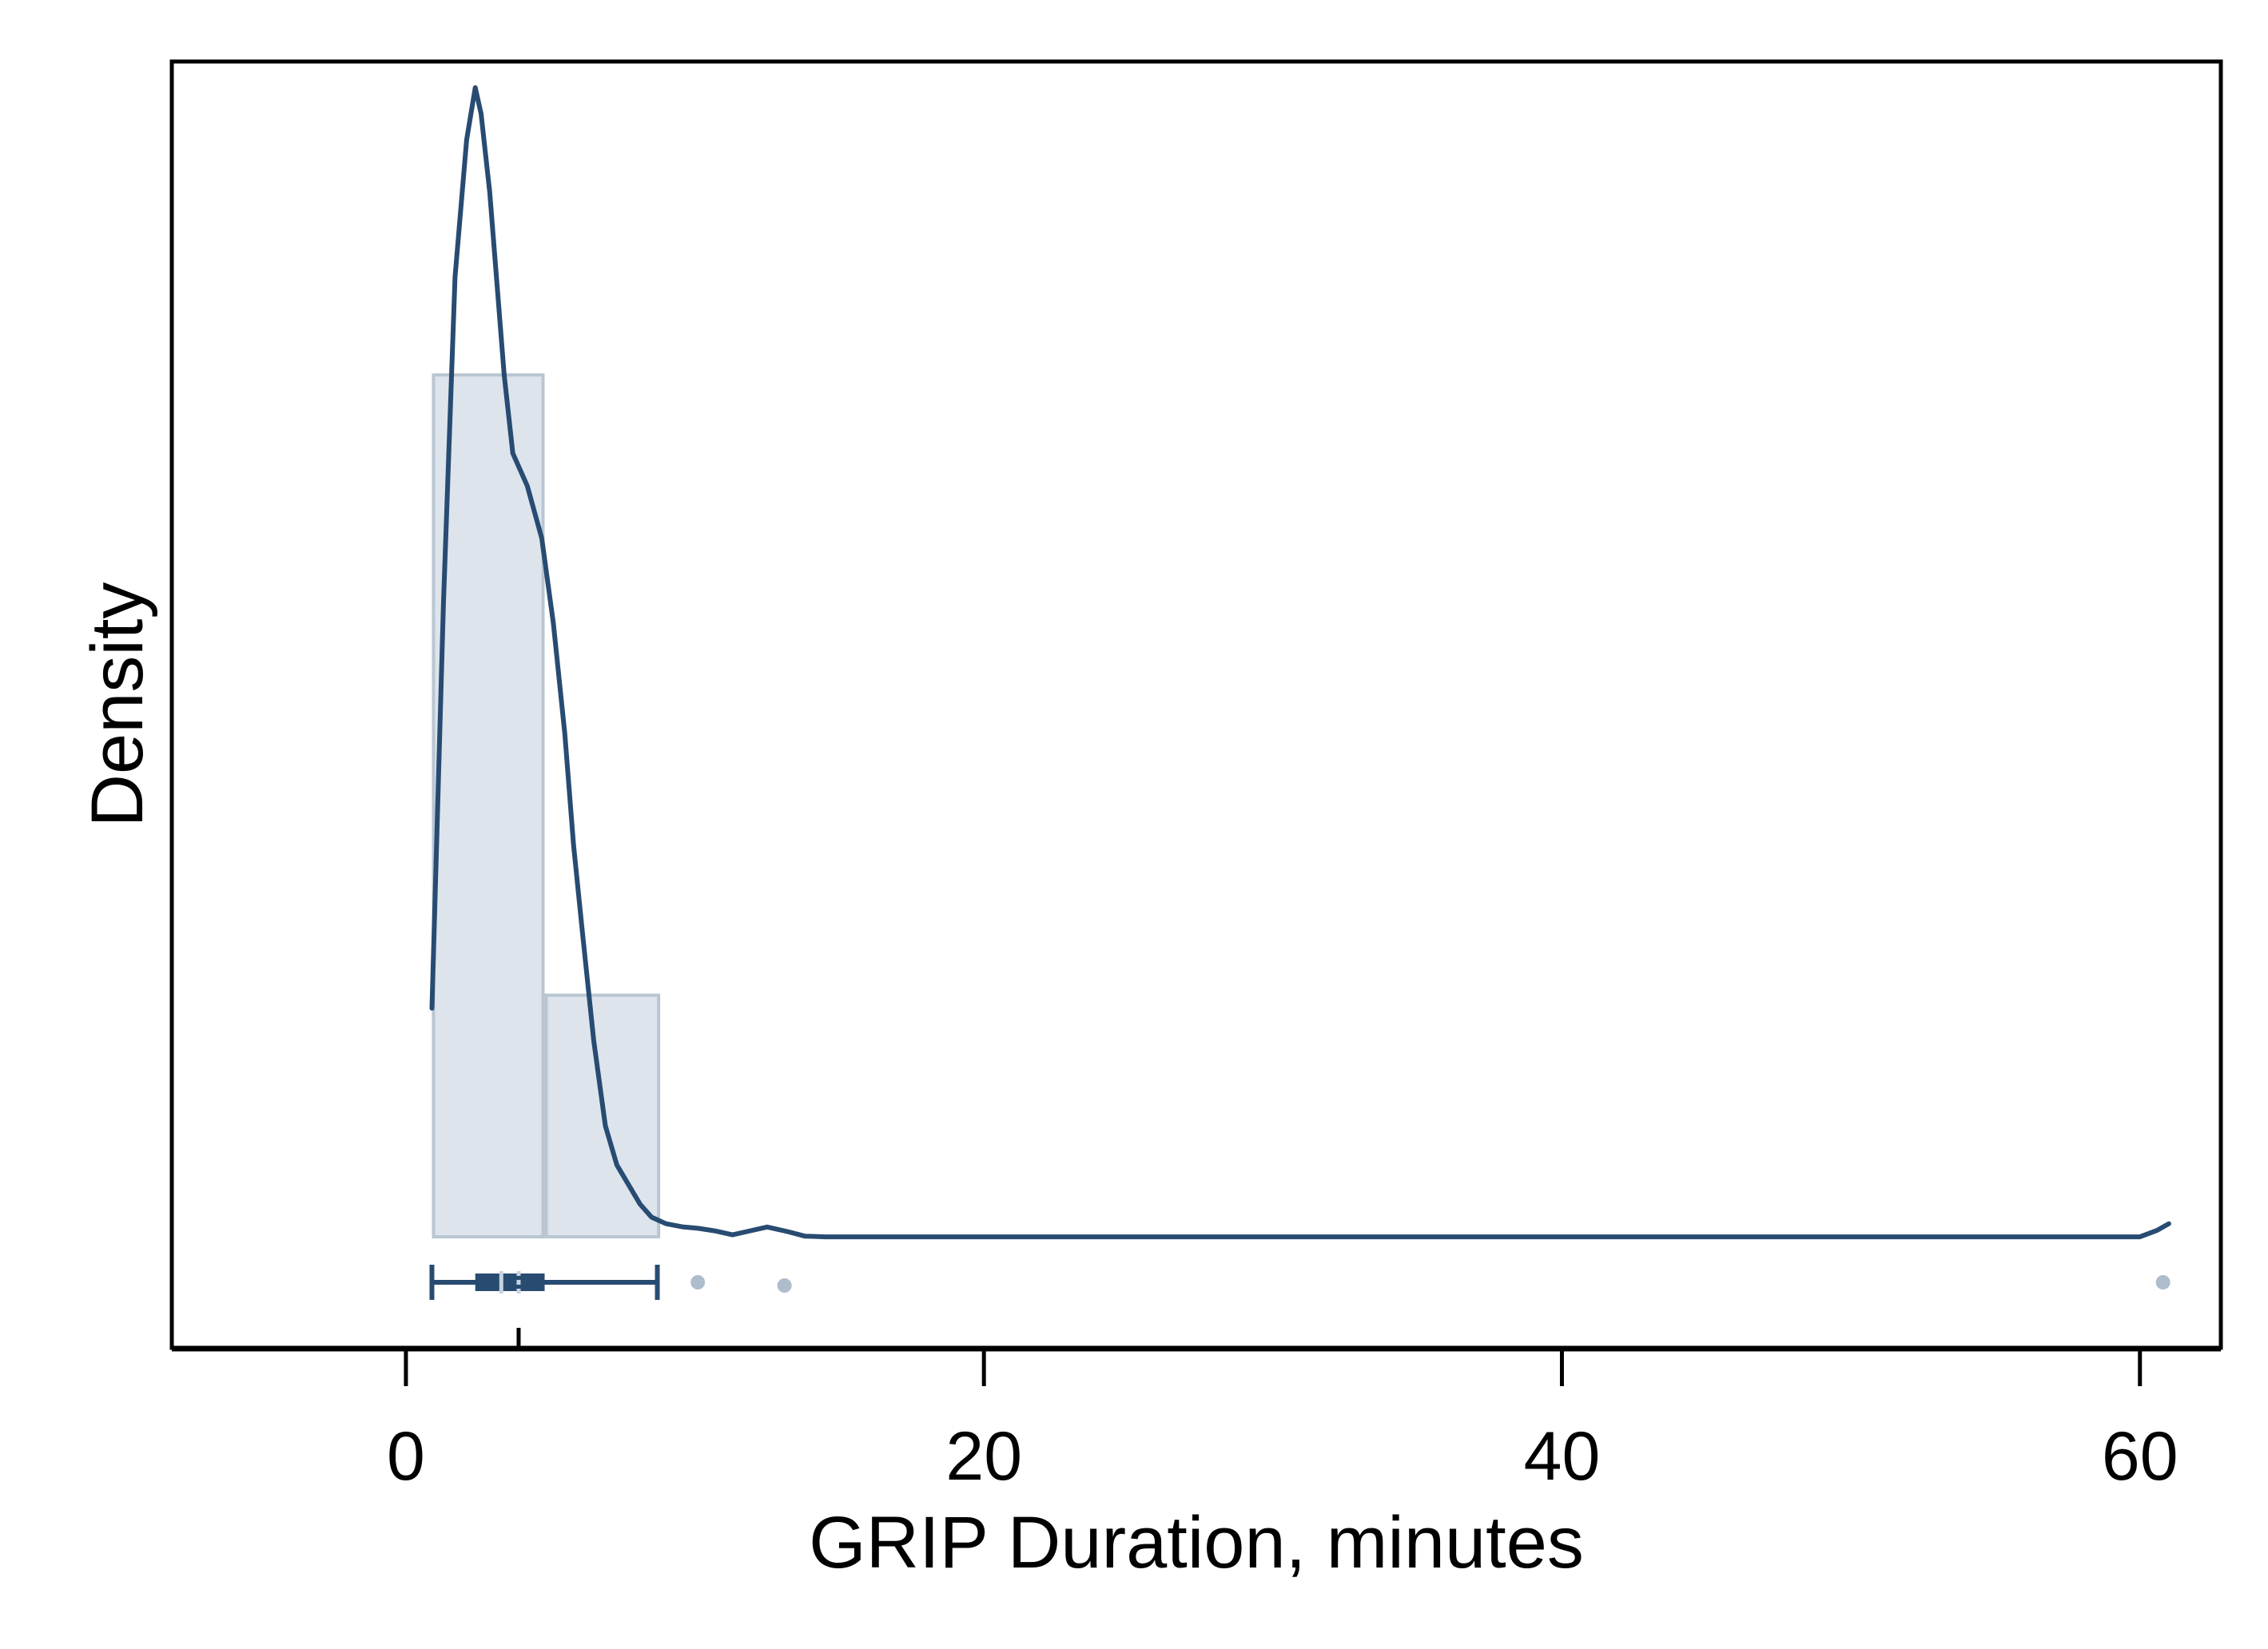 The image size is (2268, 1649). I want to click on x-tick-label-0: 0, so click(406, 1456).